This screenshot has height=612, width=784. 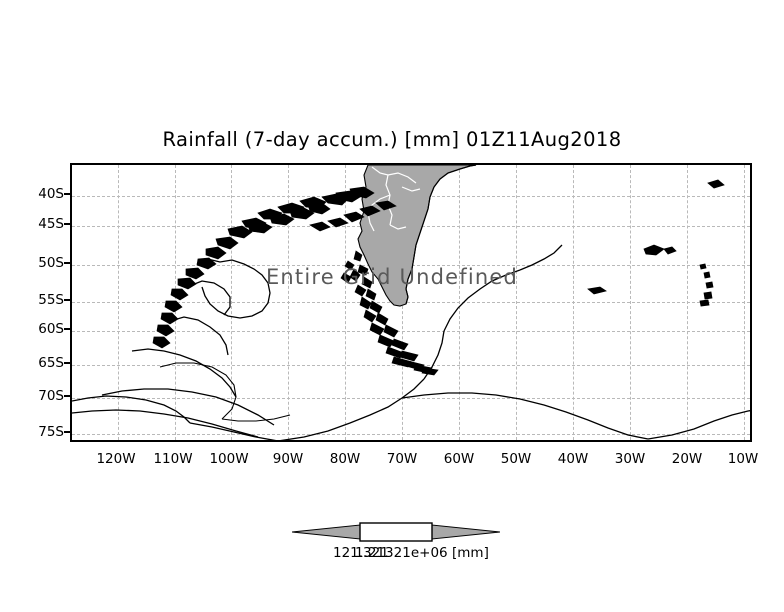 What do you see at coordinates (173, 459) in the screenshot?
I see `x-tick-label-110w: 110W` at bounding box center [173, 459].